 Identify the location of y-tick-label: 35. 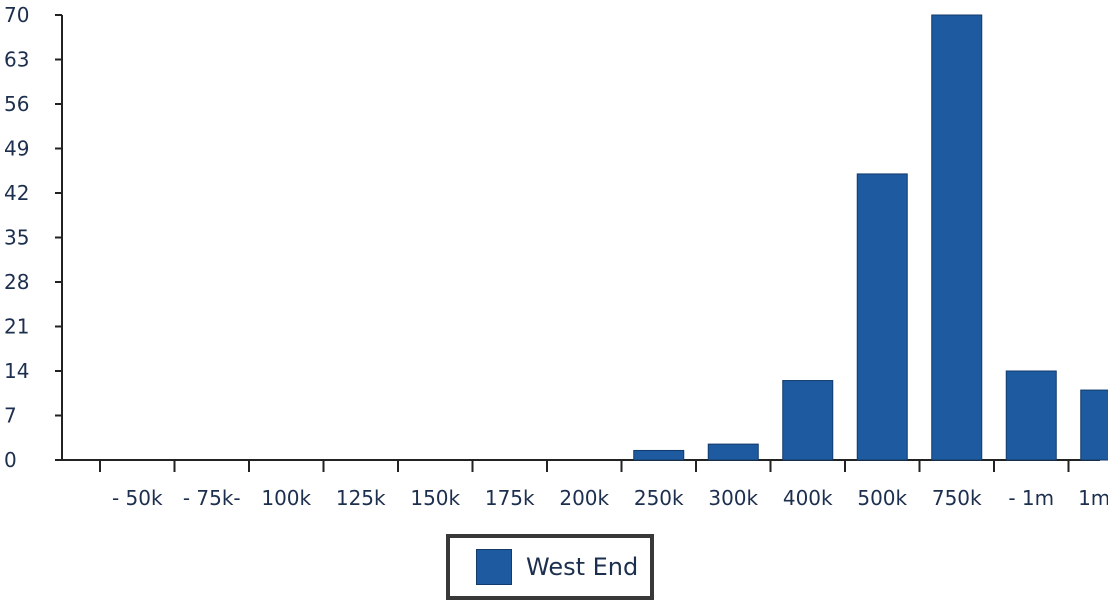
(16, 238).